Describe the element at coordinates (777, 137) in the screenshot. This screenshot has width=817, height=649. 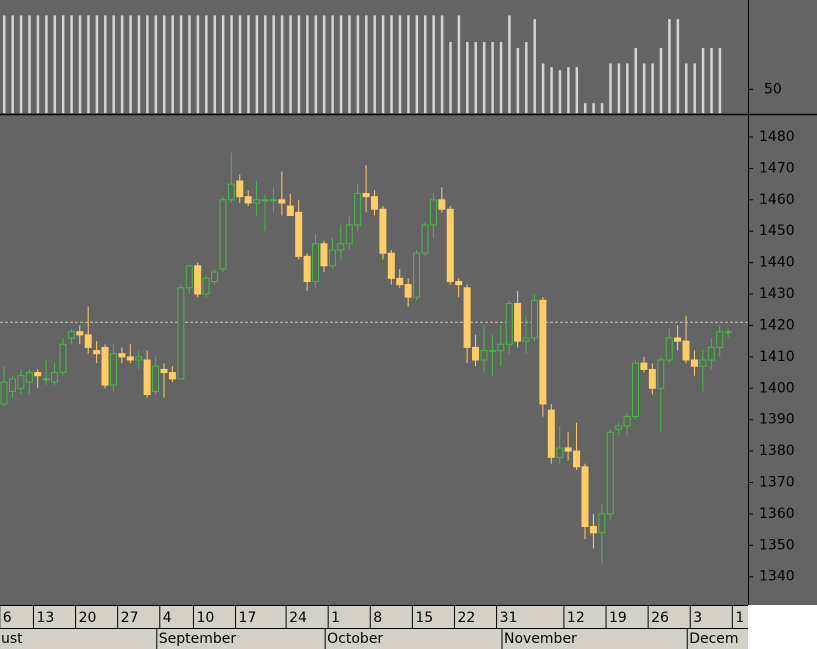
I see `y-tick-label: 1480` at that location.